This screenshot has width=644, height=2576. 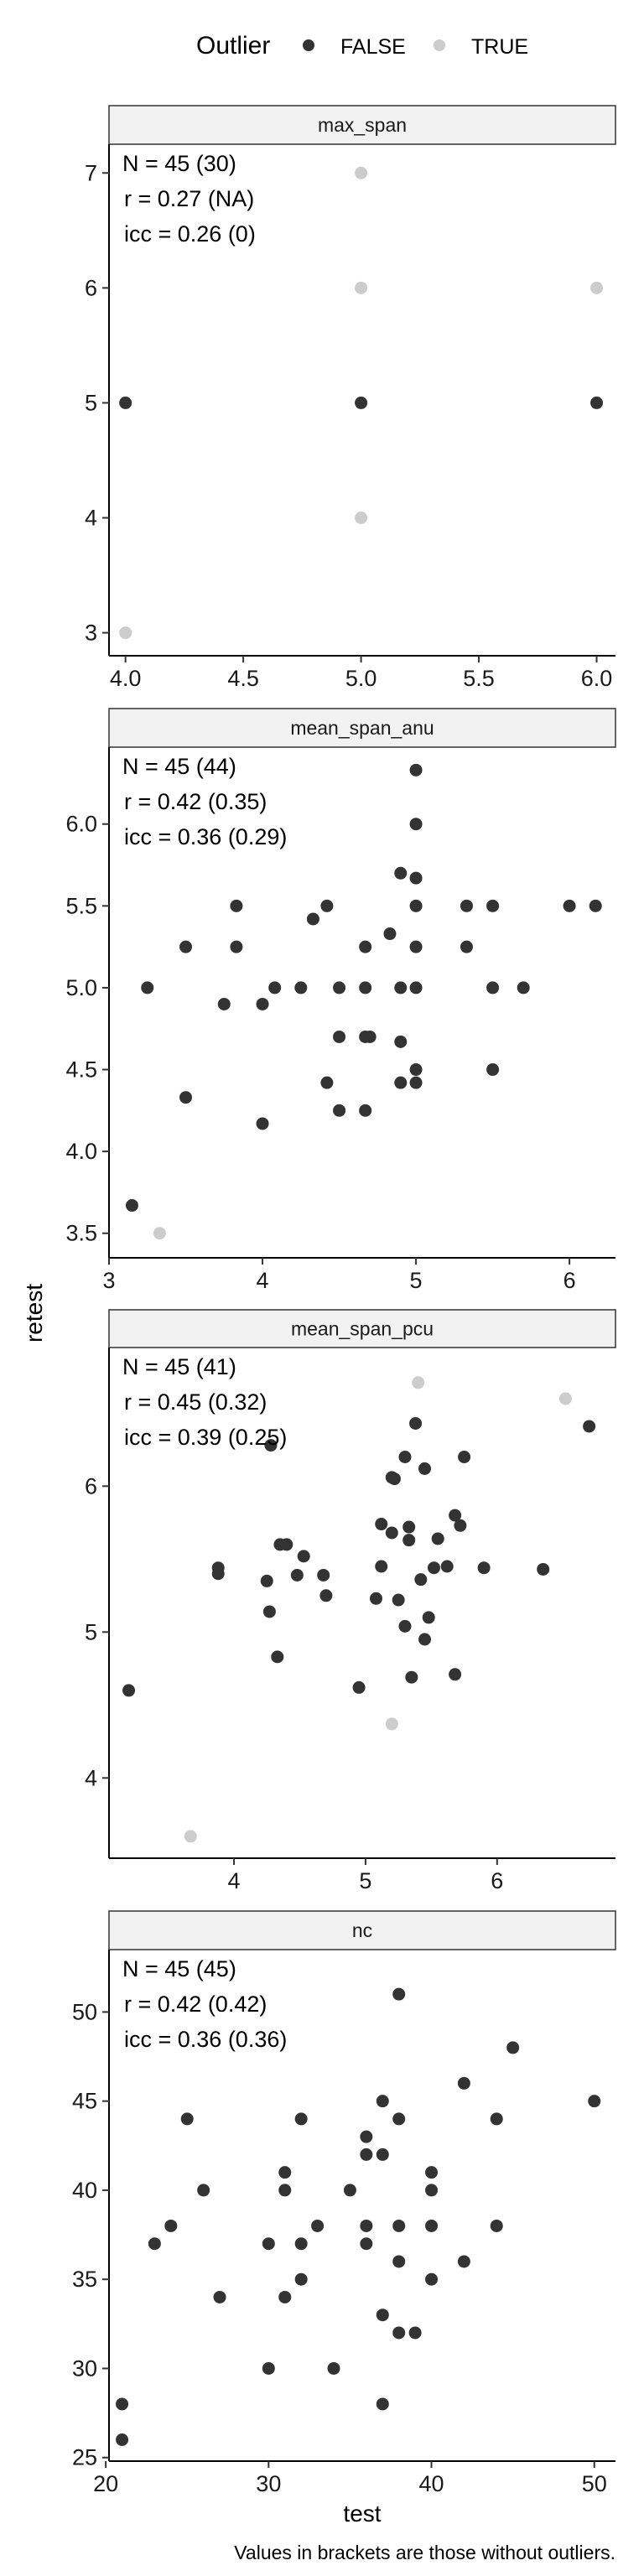 I want to click on stats-annotation: N = 45 (41), so click(x=179, y=1366).